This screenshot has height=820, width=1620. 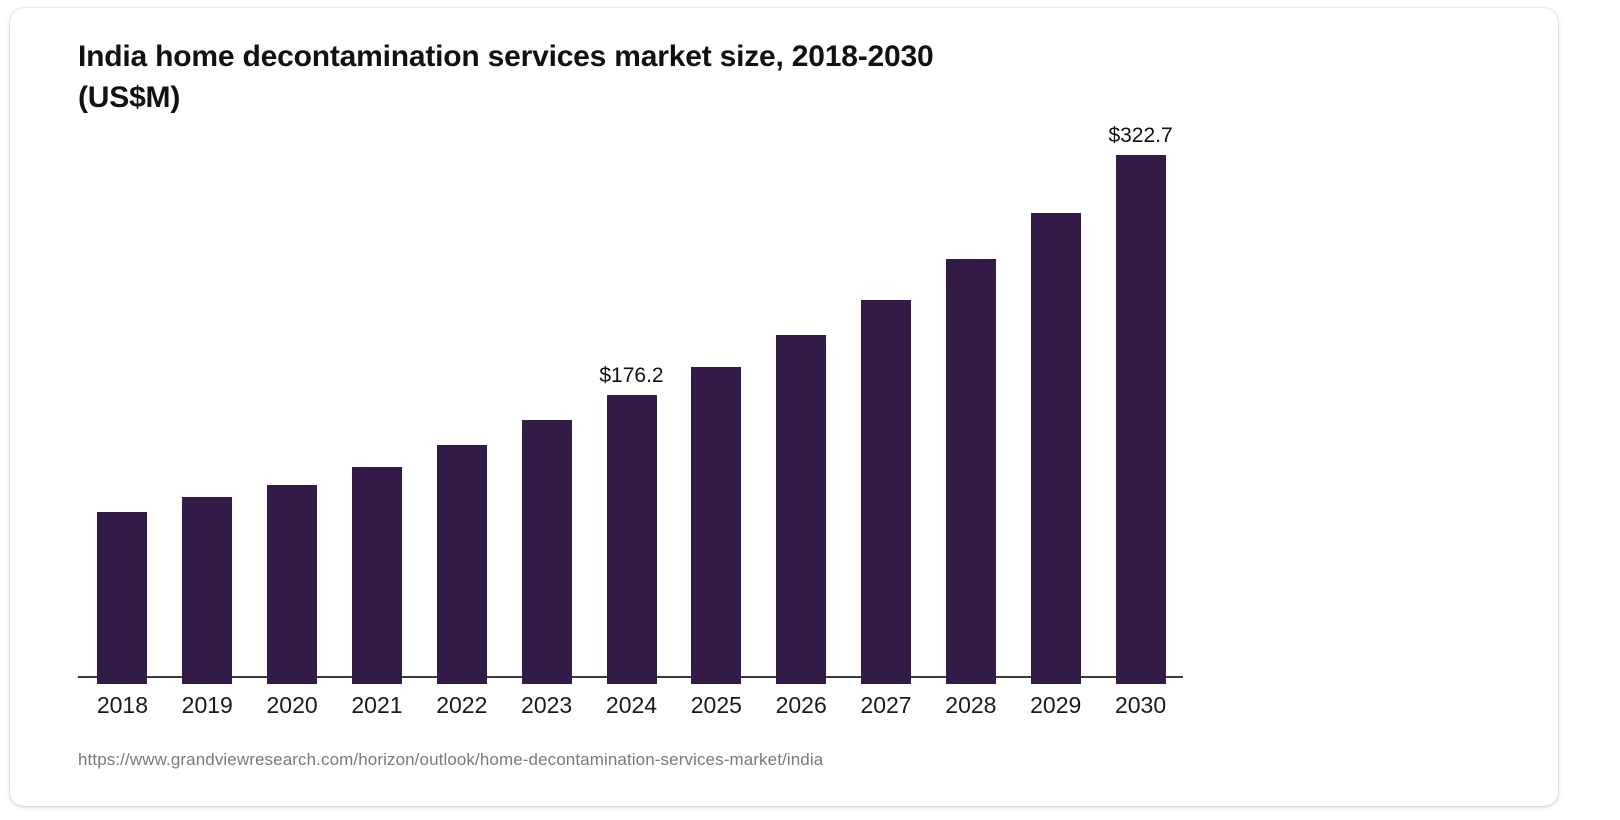 What do you see at coordinates (376, 575) in the screenshot?
I see `bar-2021` at bounding box center [376, 575].